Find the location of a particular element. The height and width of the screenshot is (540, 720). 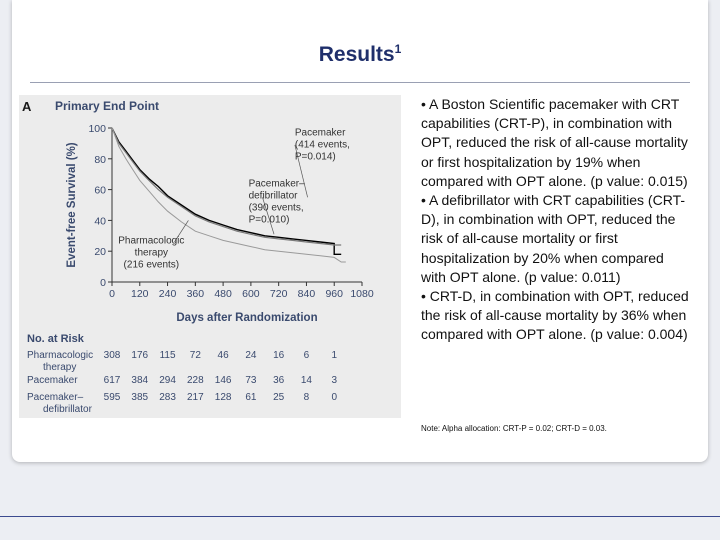

risk-value: 595 is located at coordinates (112, 397).